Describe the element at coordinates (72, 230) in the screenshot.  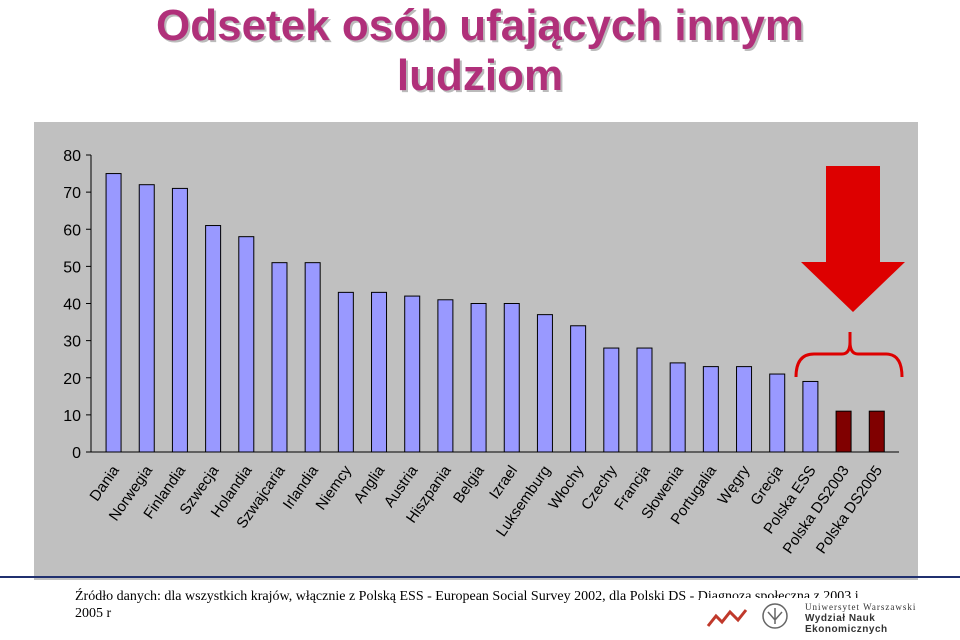
I see `y-tick-label: 60` at that location.